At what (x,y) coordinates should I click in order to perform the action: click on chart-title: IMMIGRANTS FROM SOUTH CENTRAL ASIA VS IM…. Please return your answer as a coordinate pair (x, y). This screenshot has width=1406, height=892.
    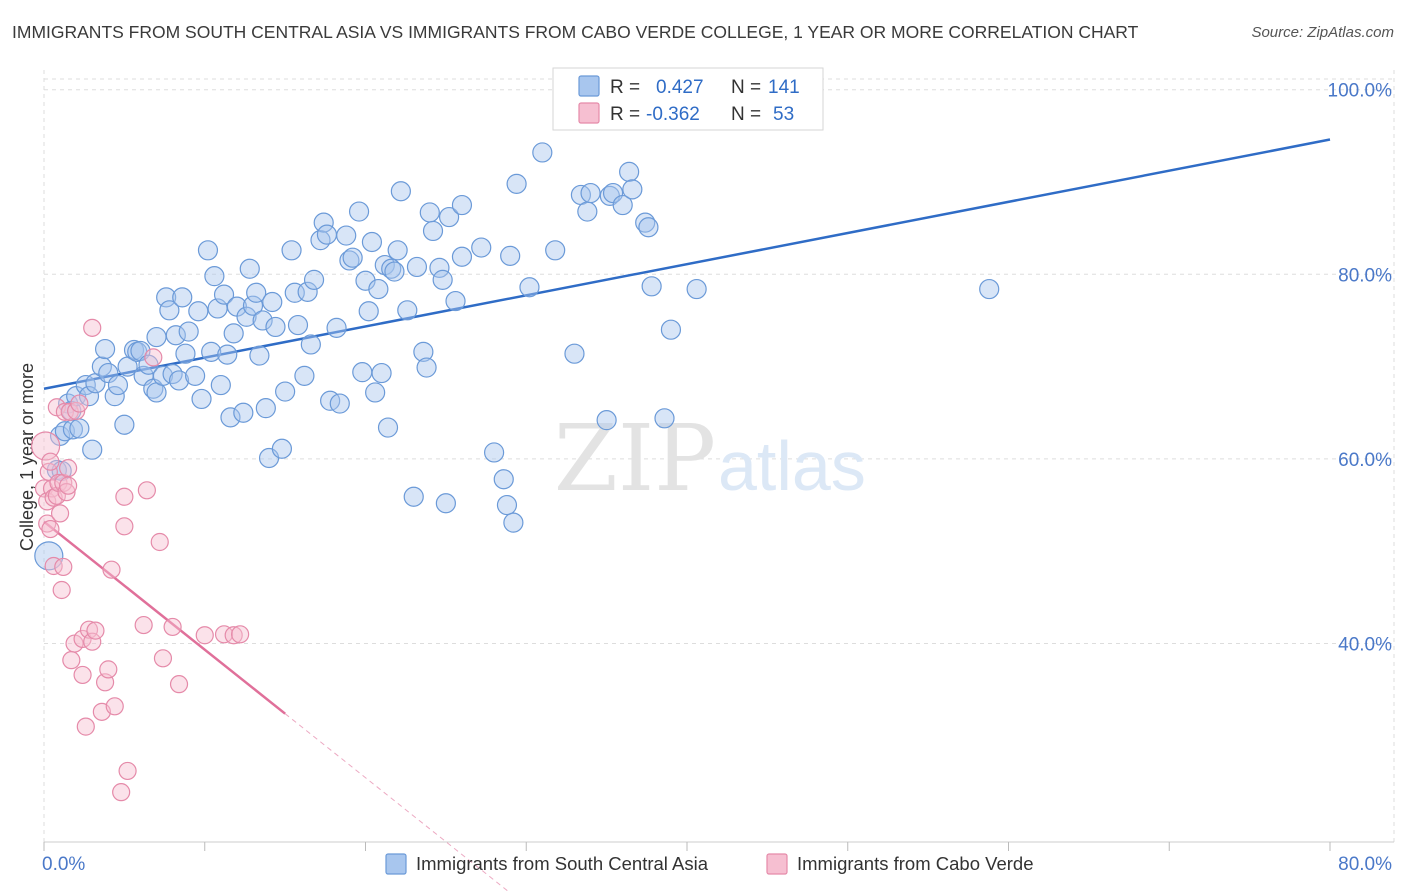
    Looking at the image, I should click on (575, 32).